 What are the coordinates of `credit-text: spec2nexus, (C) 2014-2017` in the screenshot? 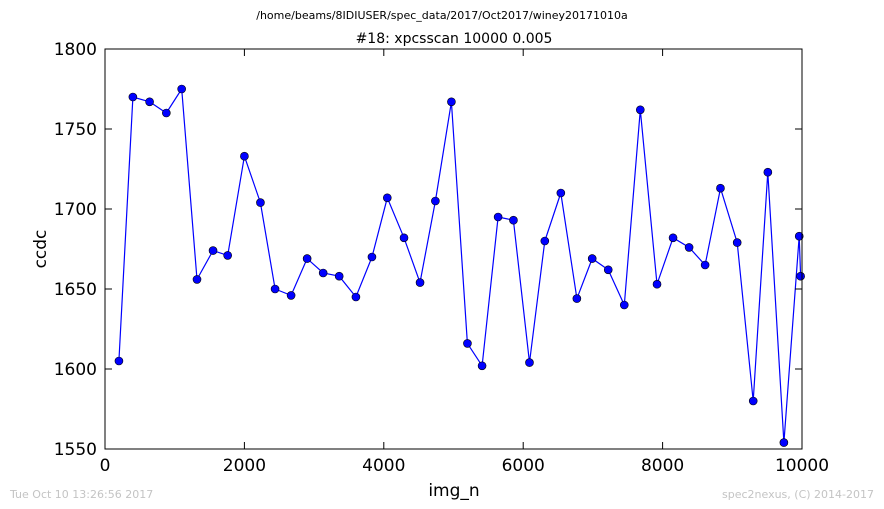 It's located at (798, 494).